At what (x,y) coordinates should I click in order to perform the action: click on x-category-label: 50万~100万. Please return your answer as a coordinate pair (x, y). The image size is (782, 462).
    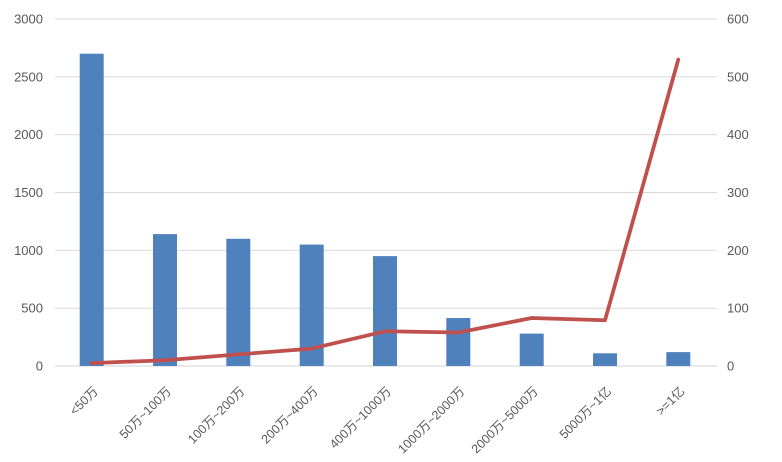
    Looking at the image, I should click on (145, 412).